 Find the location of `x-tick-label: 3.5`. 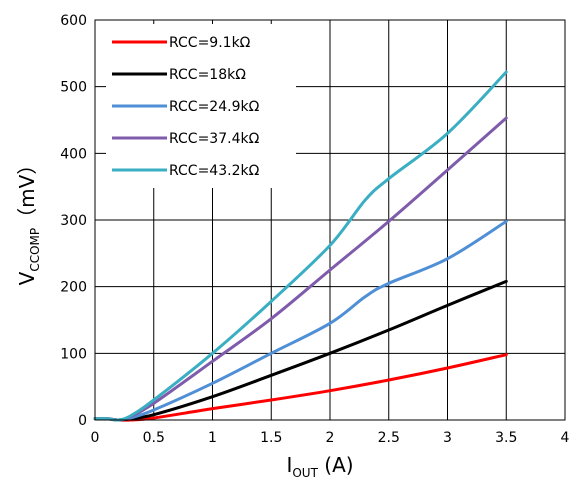

x-tick-label: 3.5 is located at coordinates (506, 438).